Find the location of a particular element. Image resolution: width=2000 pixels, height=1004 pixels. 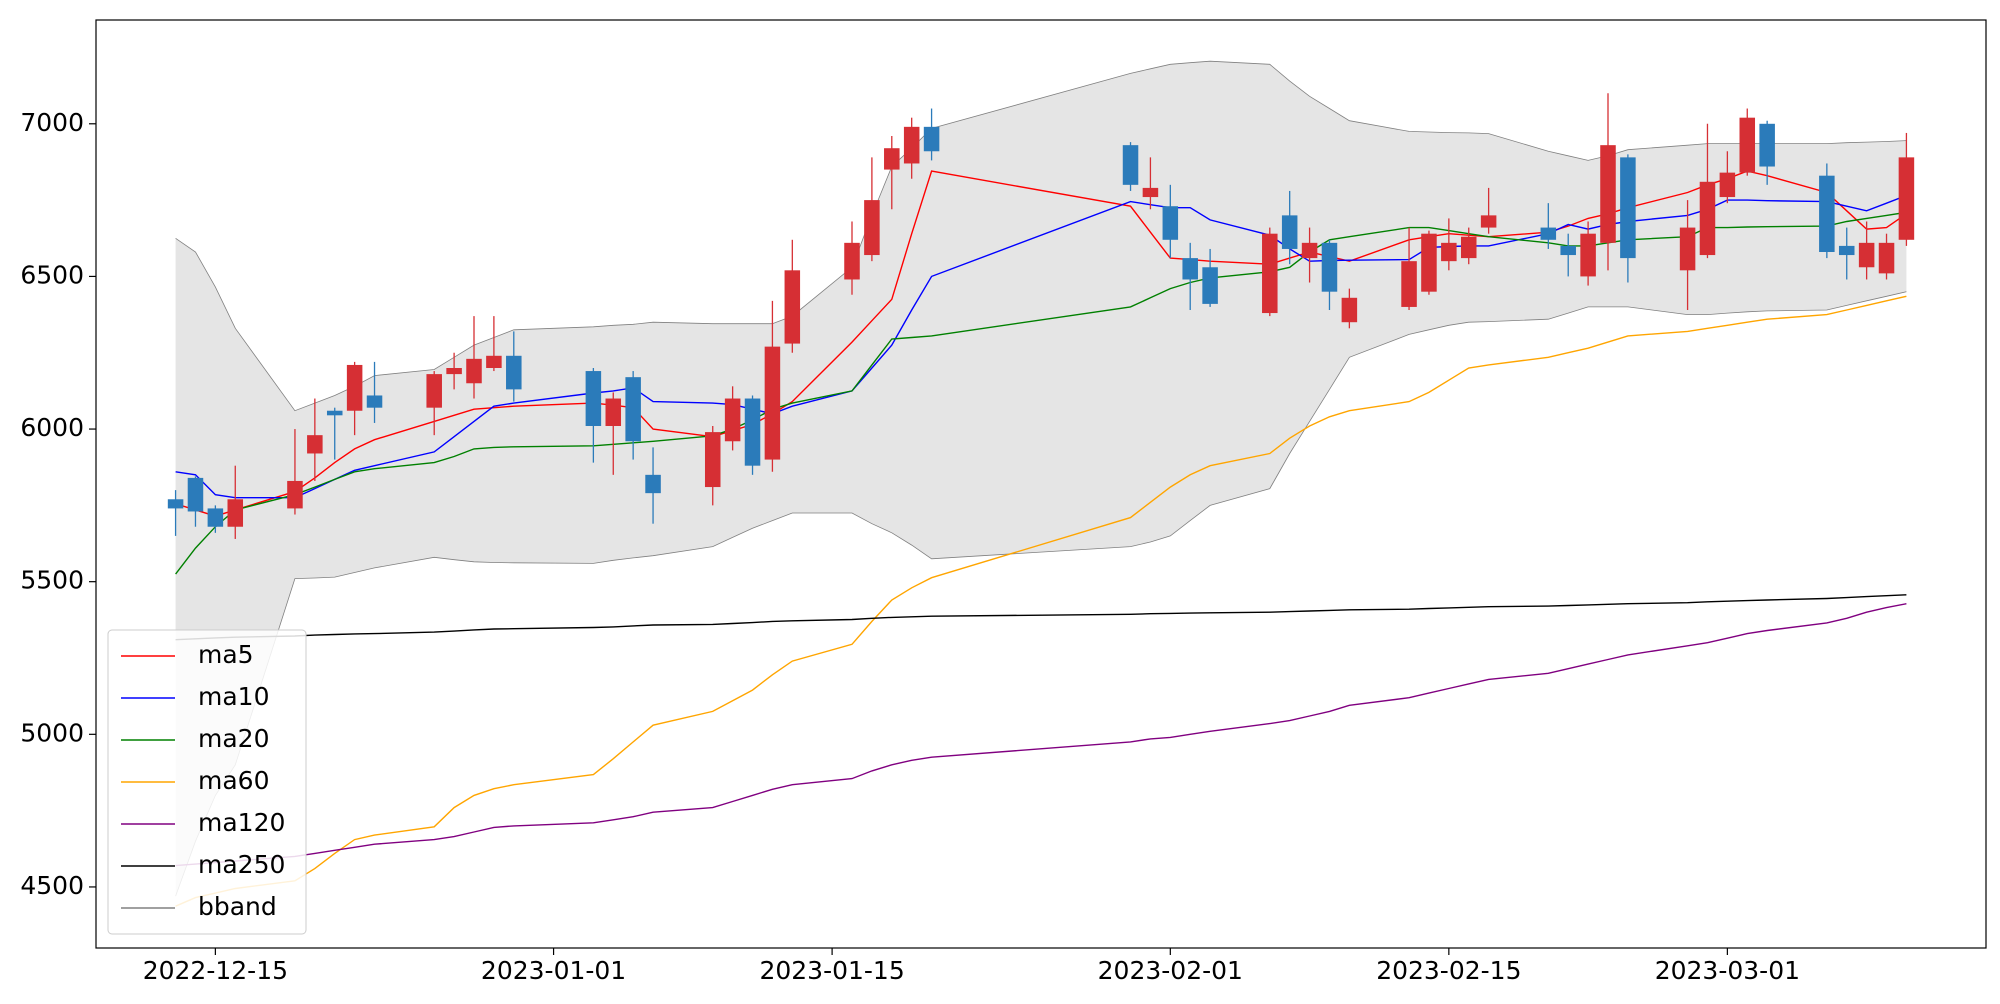

legend-label: ma60 is located at coordinates (233, 780).